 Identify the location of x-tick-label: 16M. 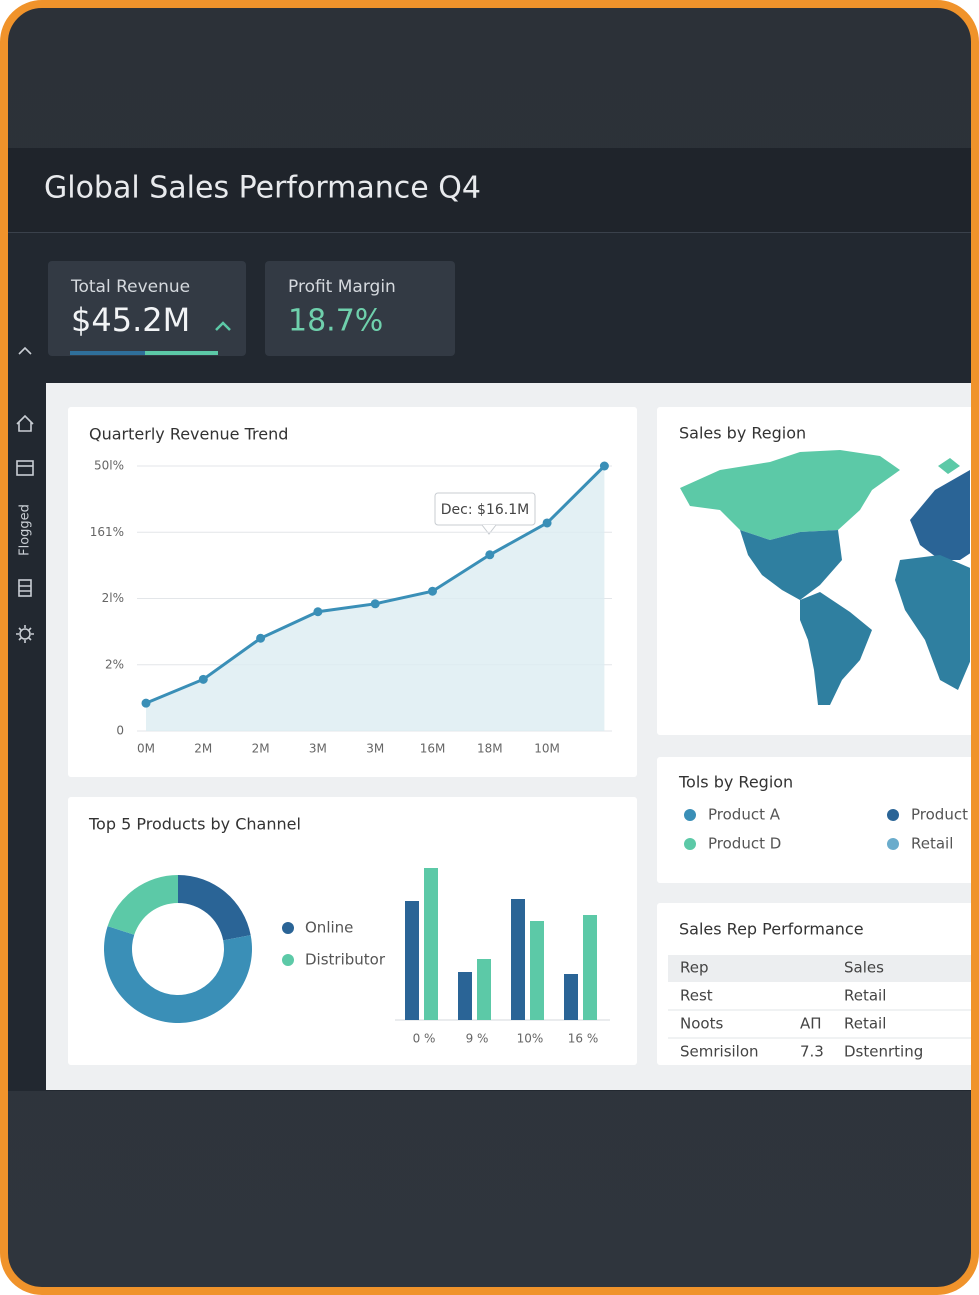
(433, 749).